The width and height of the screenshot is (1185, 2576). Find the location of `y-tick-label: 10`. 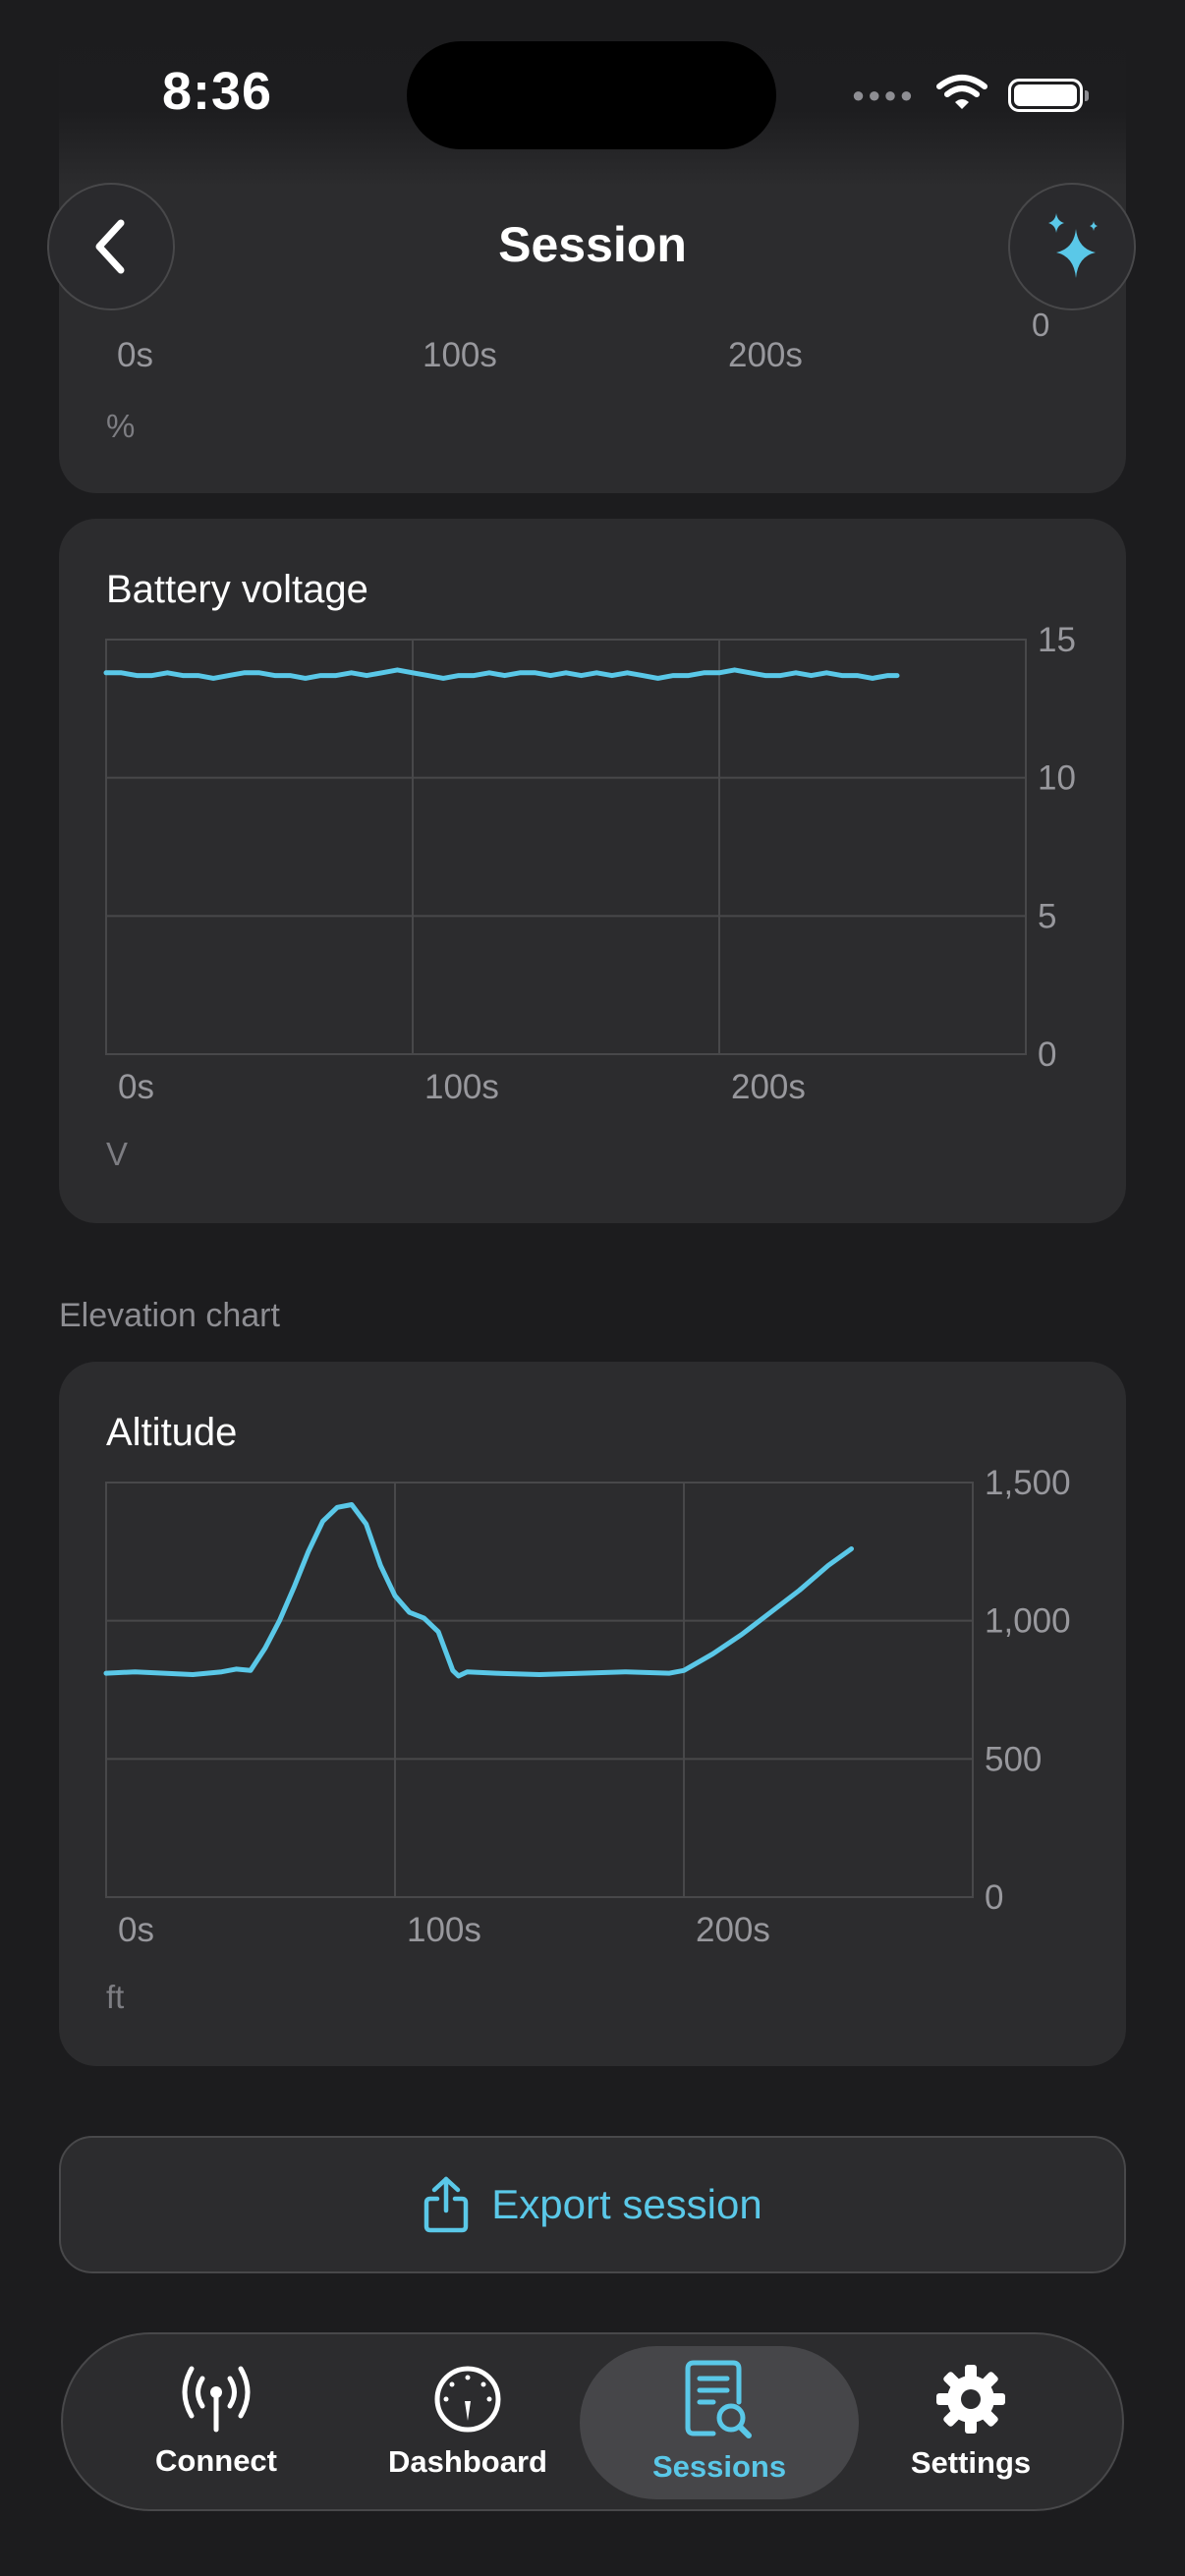

y-tick-label: 10 is located at coordinates (1057, 778).